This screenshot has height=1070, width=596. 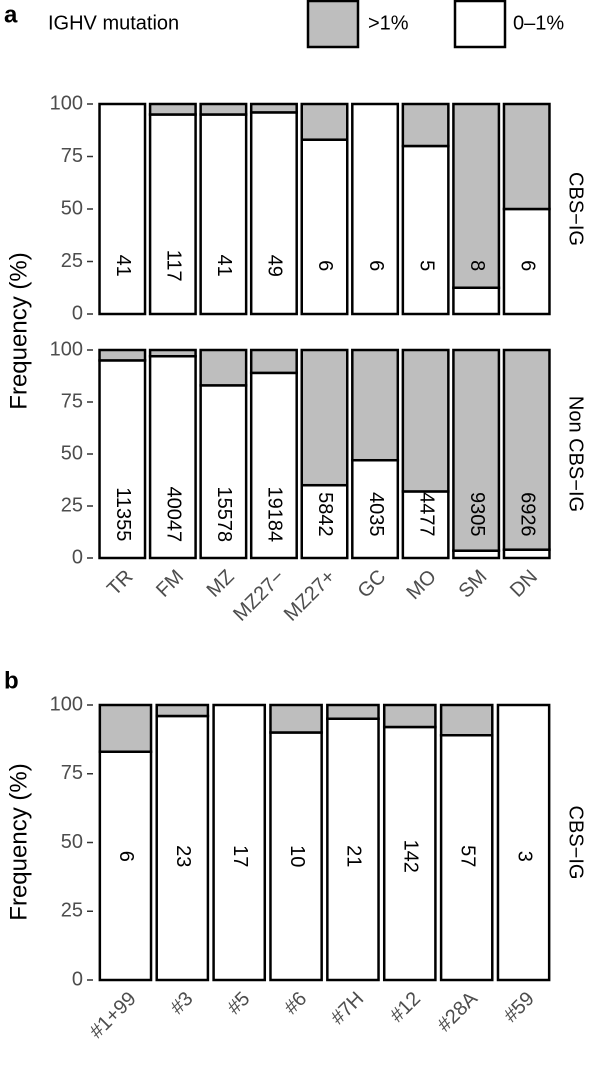 What do you see at coordinates (376, 514) in the screenshot?
I see `count-label: 4035` at bounding box center [376, 514].